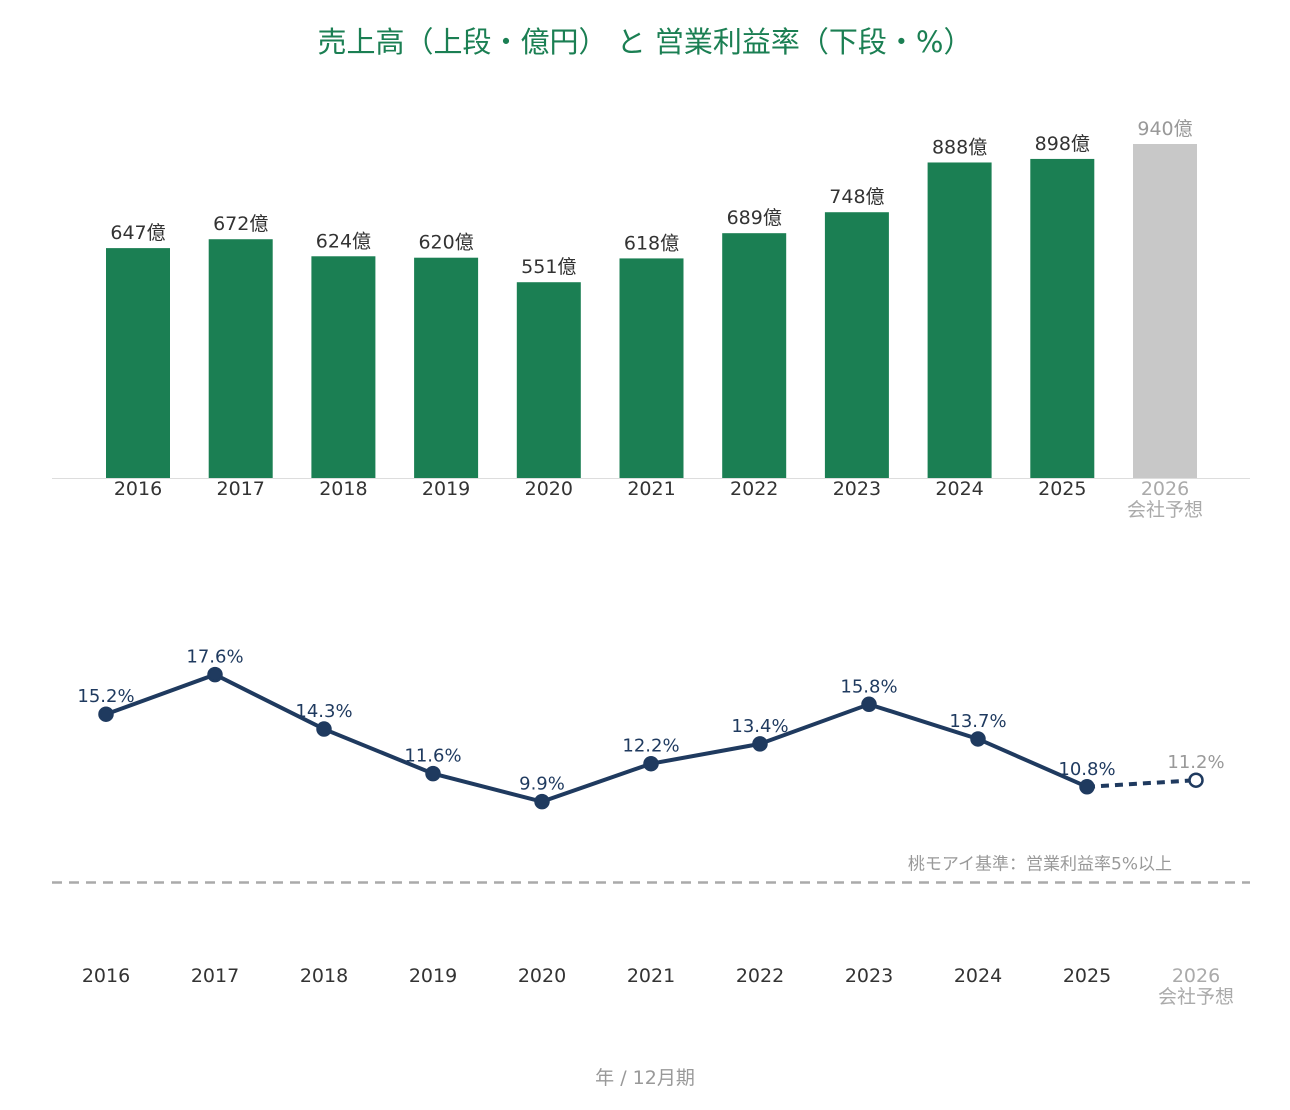  Describe the element at coordinates (1141, 783) in the screenshot. I see `forecast-line` at that location.